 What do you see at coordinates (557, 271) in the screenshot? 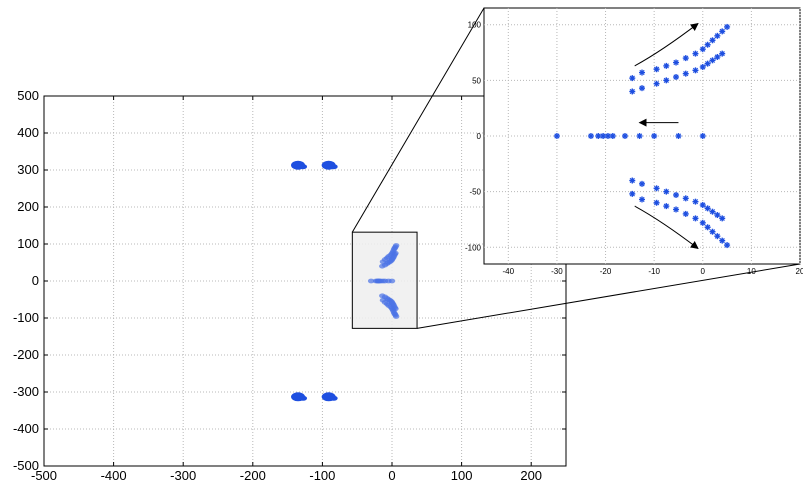
I see `inset-x-tick-label: -30` at bounding box center [557, 271].